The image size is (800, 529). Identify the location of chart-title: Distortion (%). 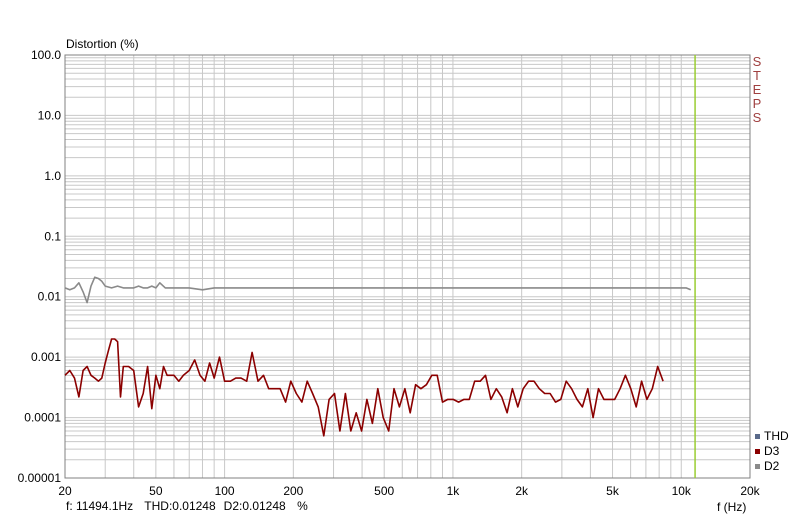
(102, 44).